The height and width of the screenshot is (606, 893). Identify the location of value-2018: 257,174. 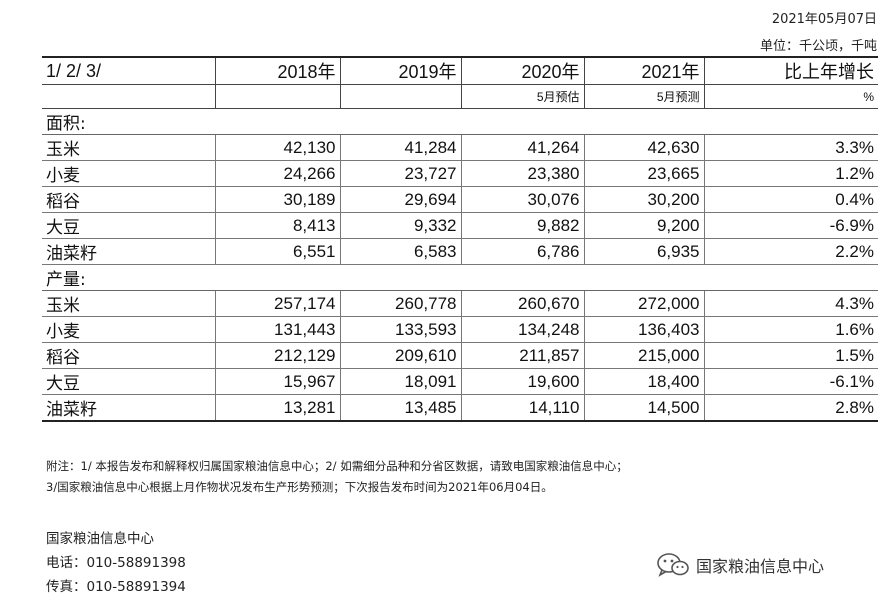
(277, 303).